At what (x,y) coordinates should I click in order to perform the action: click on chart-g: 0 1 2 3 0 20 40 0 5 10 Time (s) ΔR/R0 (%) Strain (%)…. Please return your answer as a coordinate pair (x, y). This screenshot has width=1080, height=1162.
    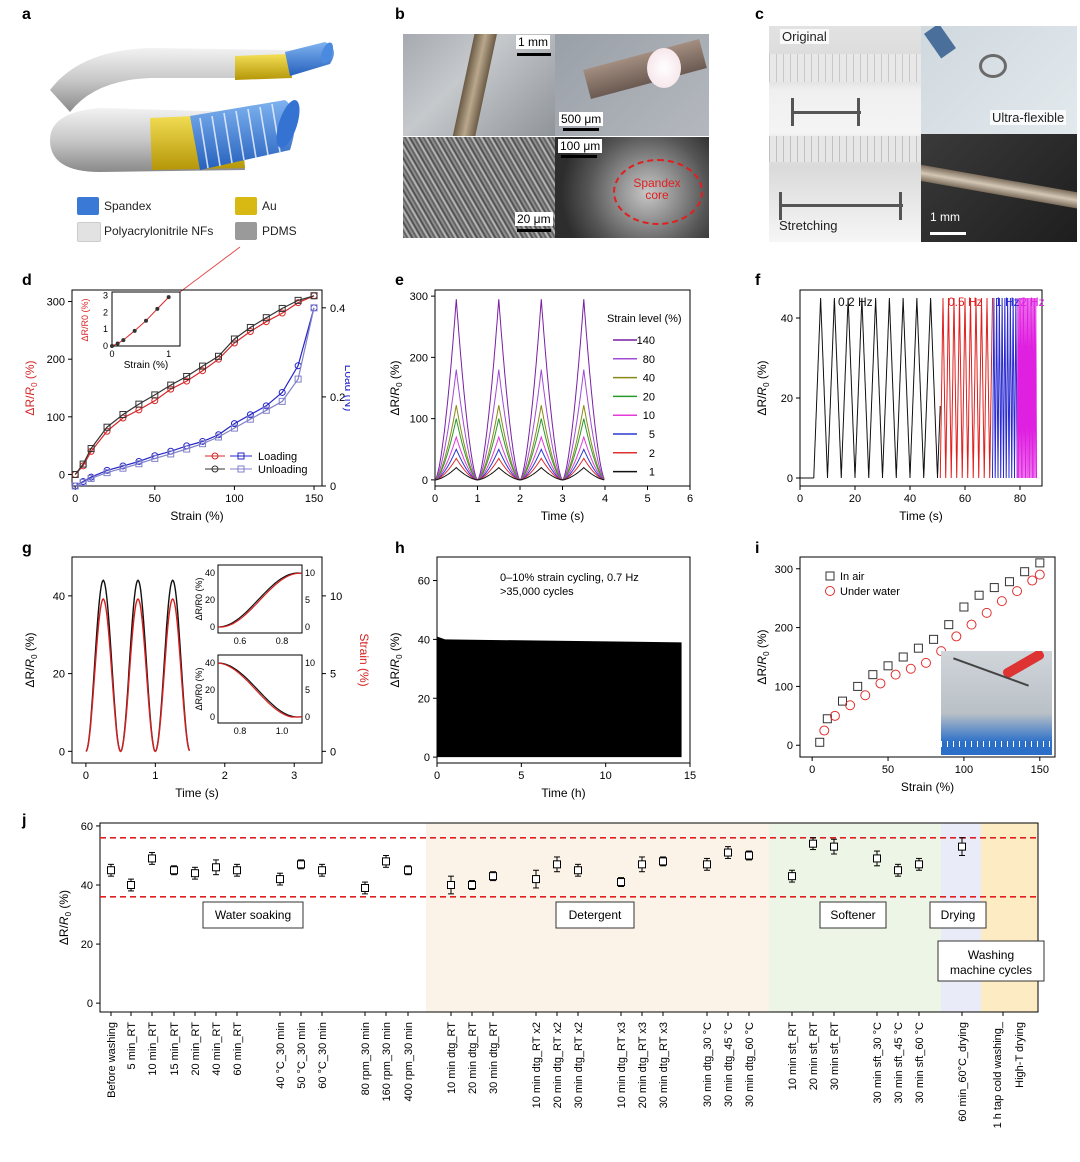
    Looking at the image, I should click on (197, 678).